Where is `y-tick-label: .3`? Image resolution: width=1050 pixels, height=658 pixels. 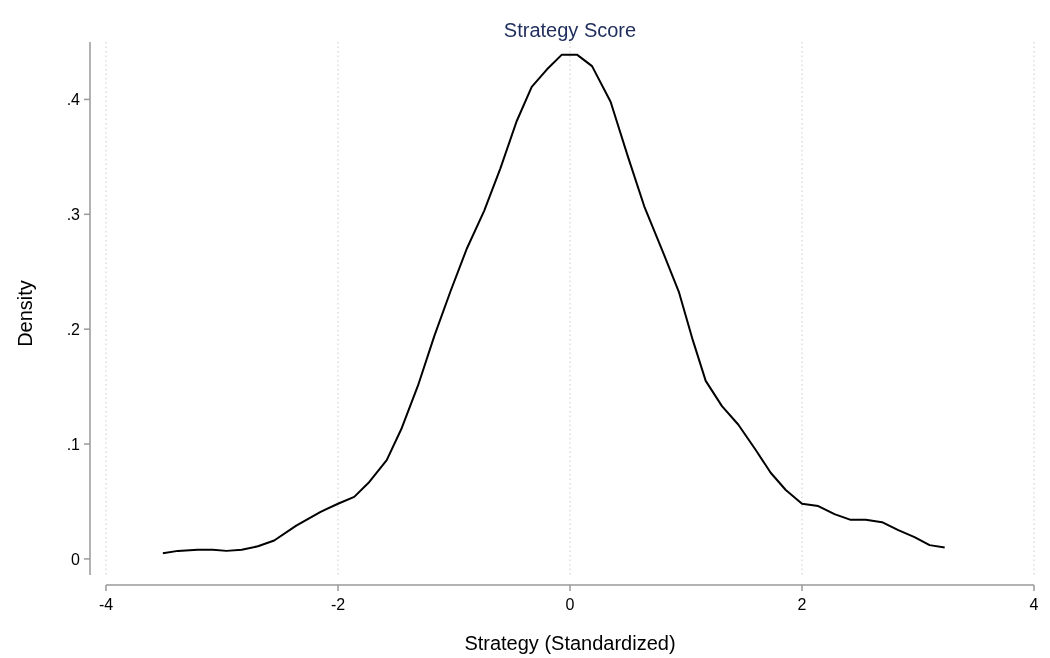 y-tick-label: .3 is located at coordinates (73, 215).